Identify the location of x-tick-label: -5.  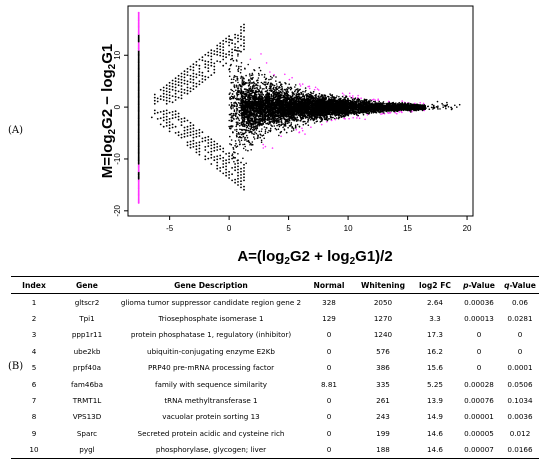
(170, 228).